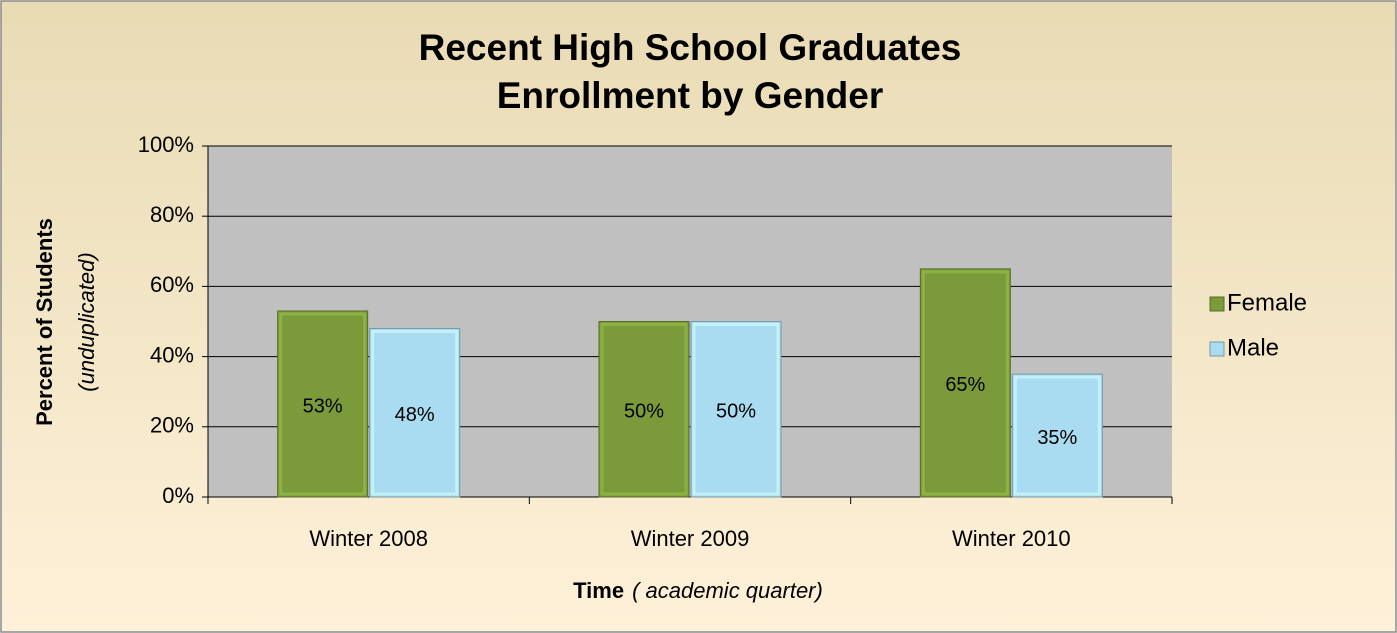 This screenshot has height=633, width=1397. I want to click on legend-label: Female, so click(1267, 302).